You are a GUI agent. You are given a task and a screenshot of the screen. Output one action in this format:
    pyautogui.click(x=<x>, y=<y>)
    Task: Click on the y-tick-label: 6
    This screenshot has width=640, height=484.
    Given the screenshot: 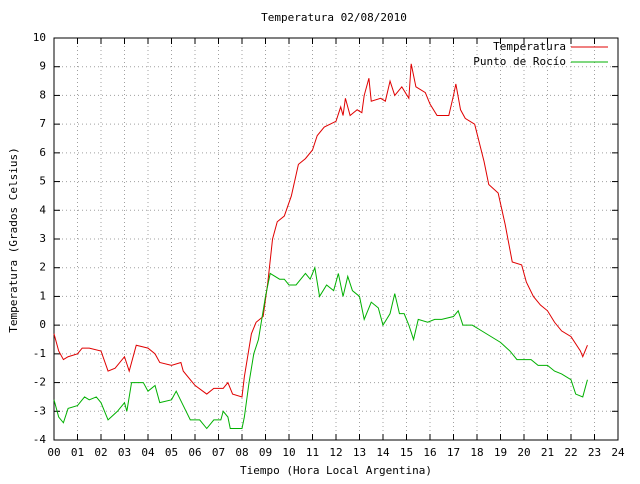 What is the action you would take?
    pyautogui.click(x=42, y=152)
    